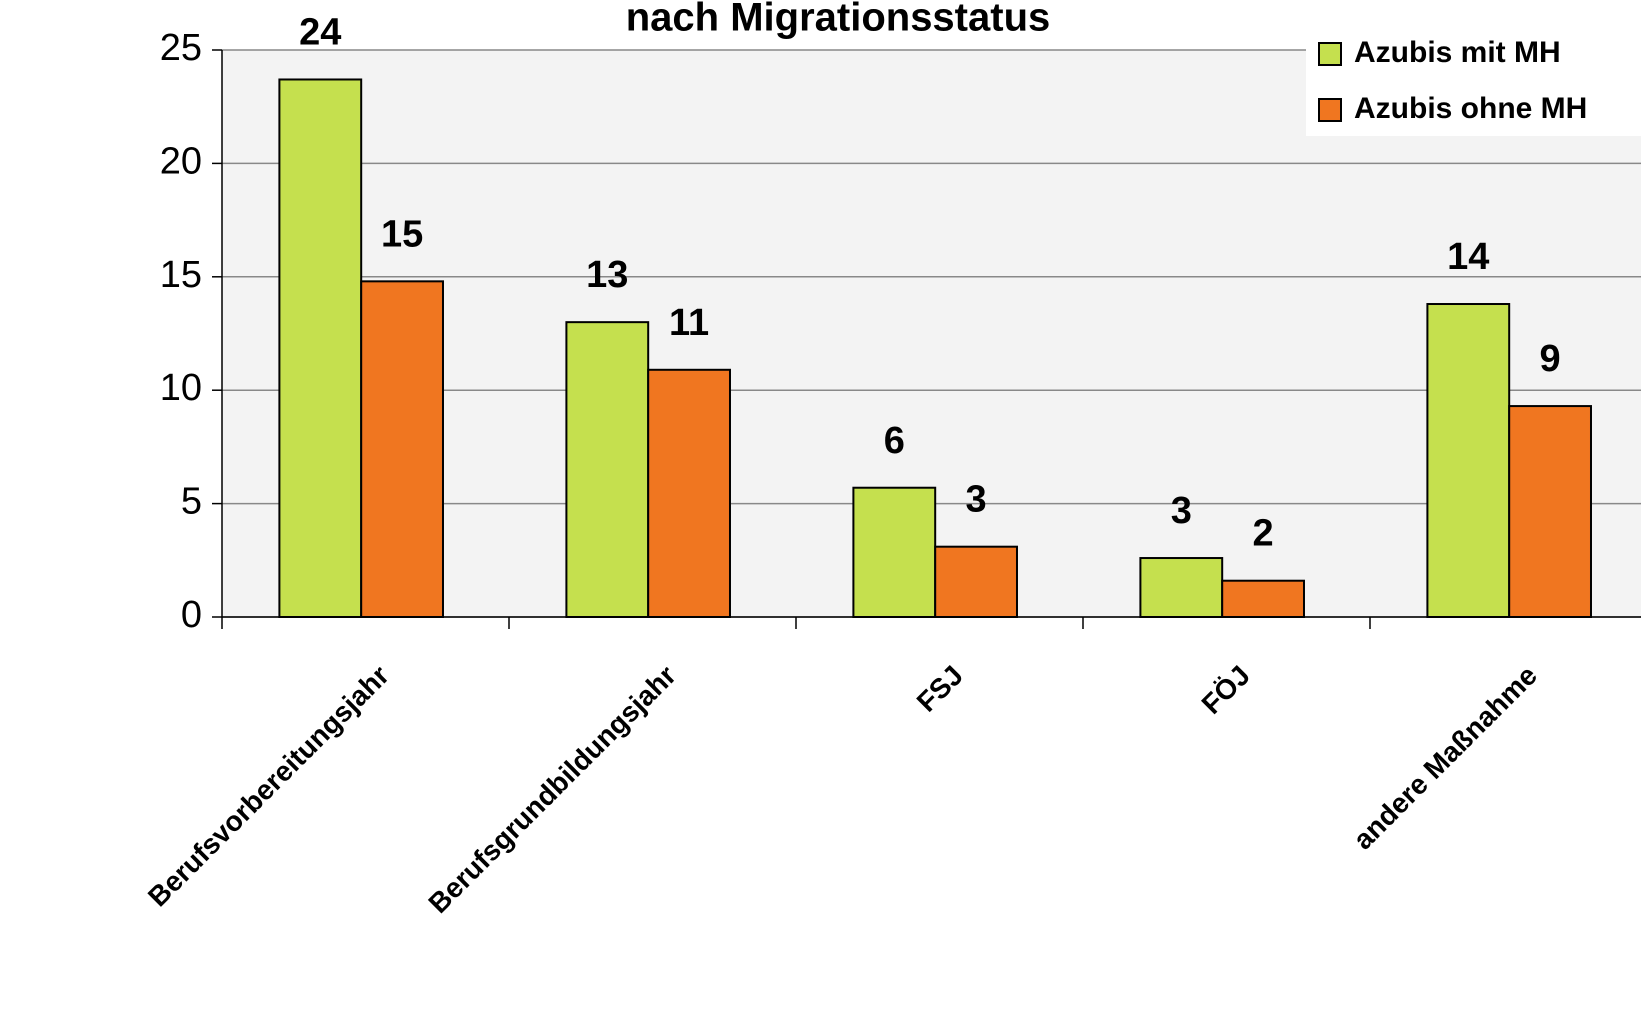  Describe the element at coordinates (402, 234) in the screenshot. I see `value-label: 15` at that location.